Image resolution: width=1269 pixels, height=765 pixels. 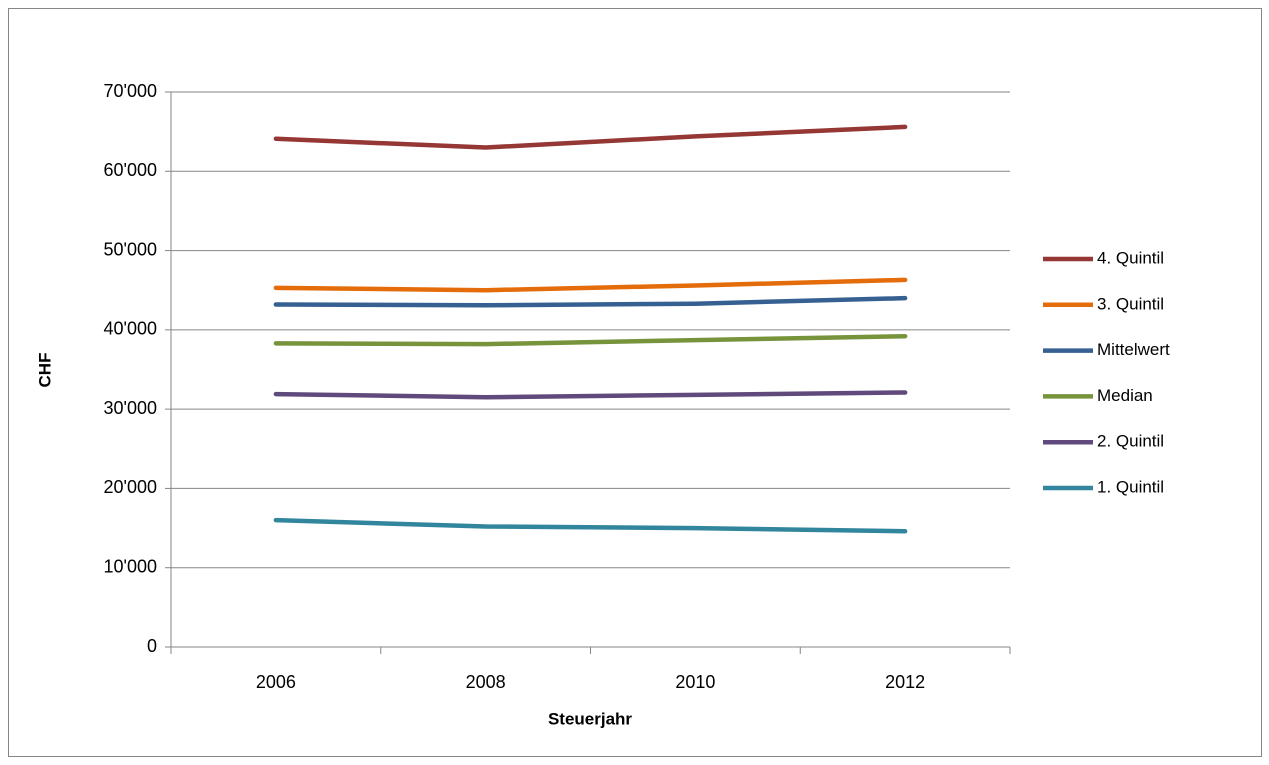 I want to click on x-tick-label: 2006, so click(x=276, y=682).